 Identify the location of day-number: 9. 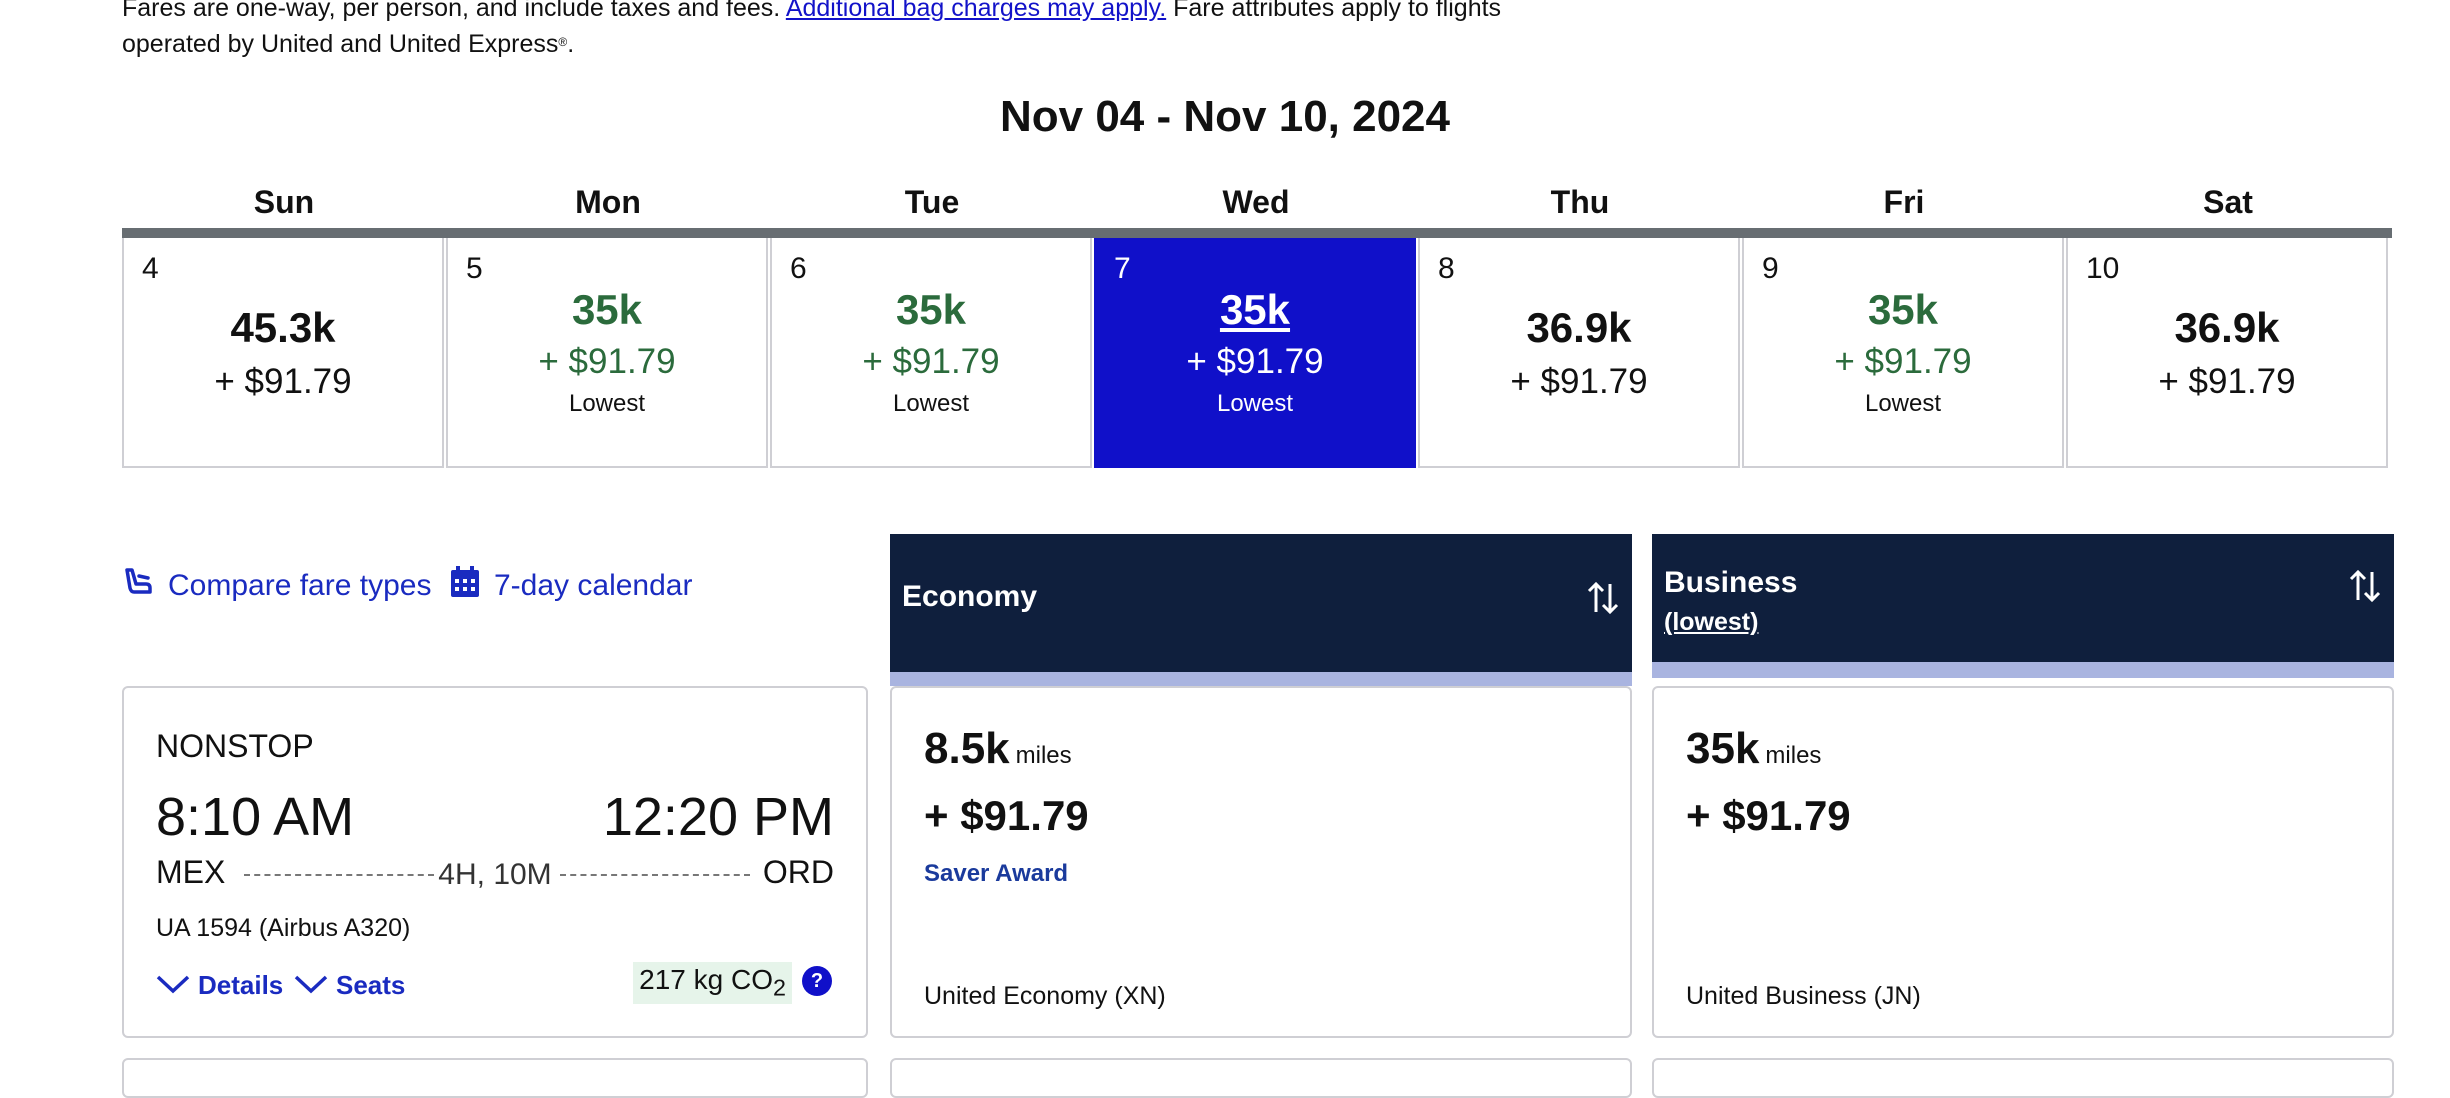
(1770, 268).